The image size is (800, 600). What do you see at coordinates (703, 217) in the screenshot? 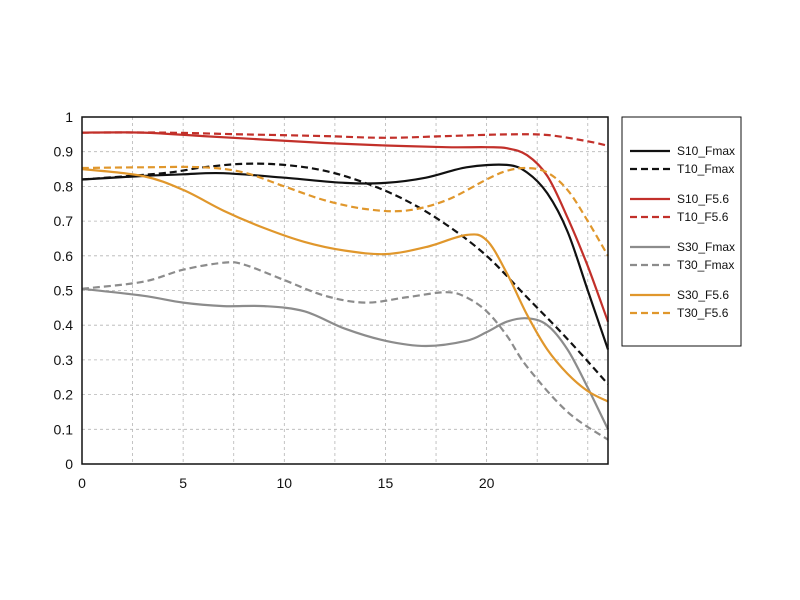
I see `legend-label: T10_F5.6` at bounding box center [703, 217].